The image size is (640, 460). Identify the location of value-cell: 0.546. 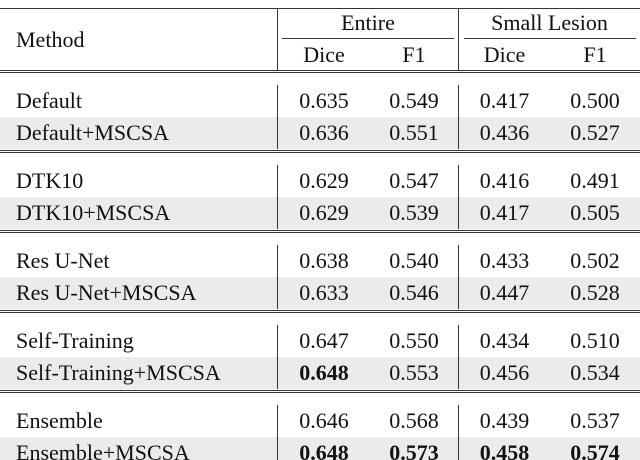
(414, 293).